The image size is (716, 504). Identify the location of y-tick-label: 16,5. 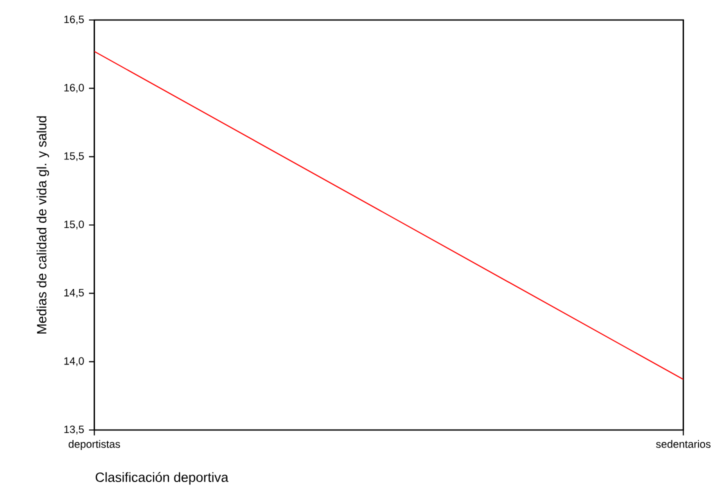
(74, 20).